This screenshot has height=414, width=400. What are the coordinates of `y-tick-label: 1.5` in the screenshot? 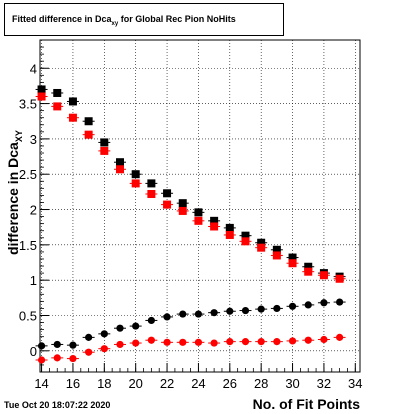 It's located at (28, 245).